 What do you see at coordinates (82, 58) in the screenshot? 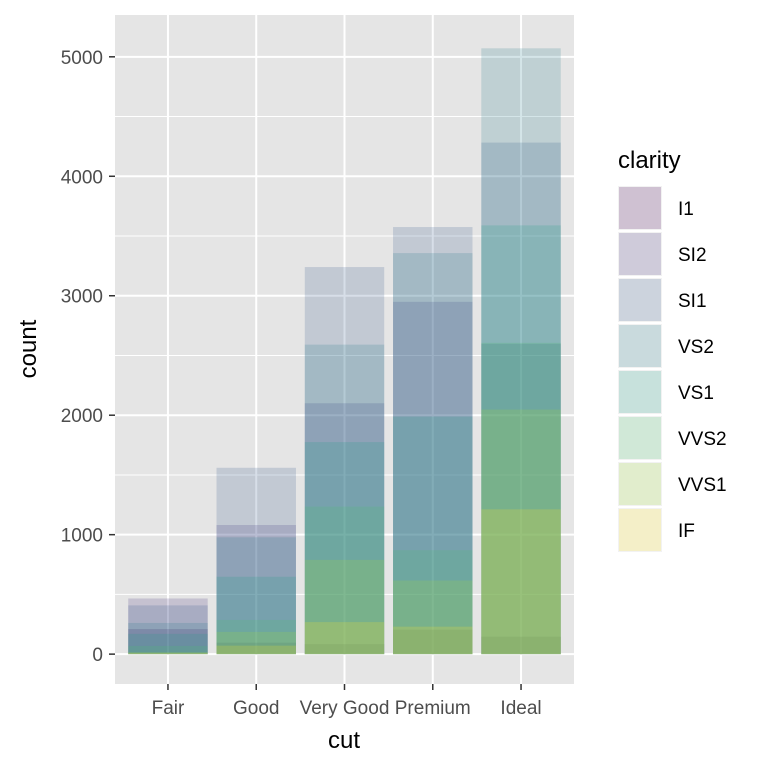
I see `y-tick-label: 5000` at bounding box center [82, 58].